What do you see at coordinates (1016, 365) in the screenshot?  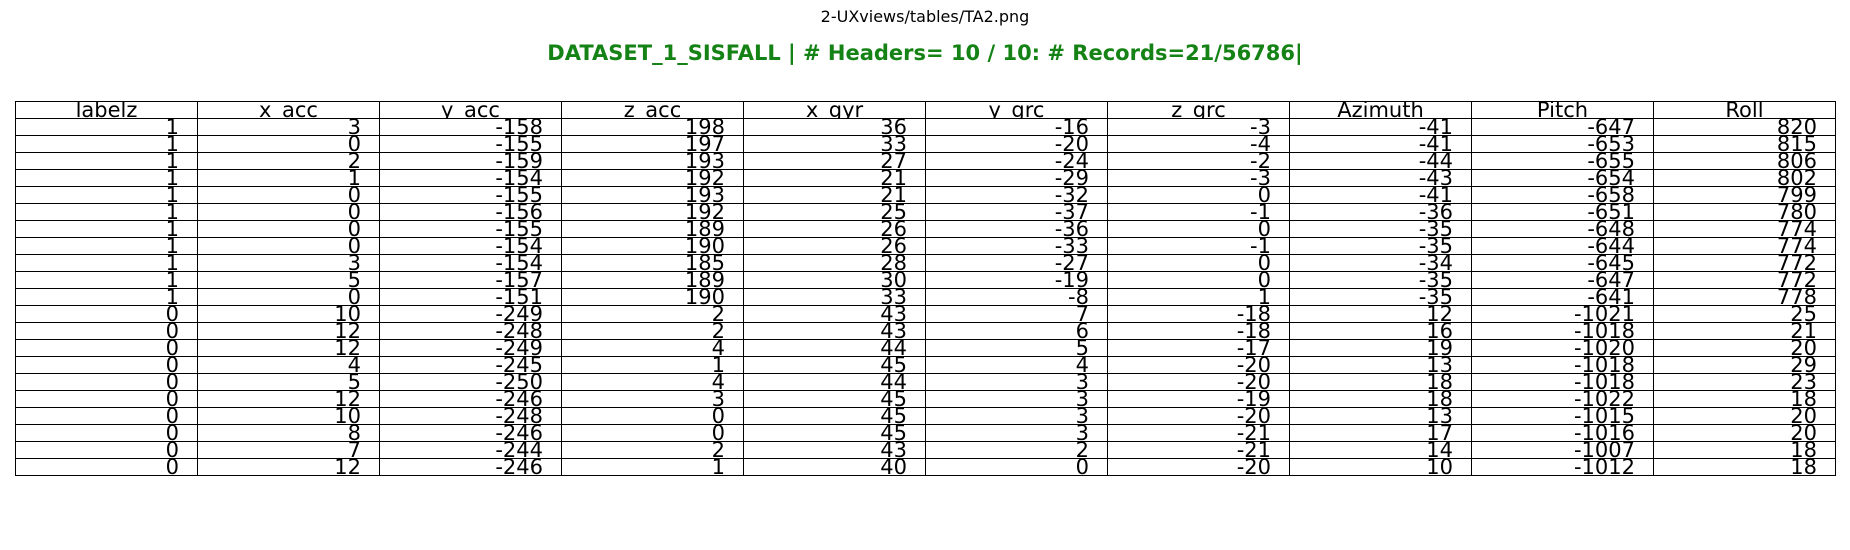 I see `table-cell-y_grc: 4` at bounding box center [1016, 365].